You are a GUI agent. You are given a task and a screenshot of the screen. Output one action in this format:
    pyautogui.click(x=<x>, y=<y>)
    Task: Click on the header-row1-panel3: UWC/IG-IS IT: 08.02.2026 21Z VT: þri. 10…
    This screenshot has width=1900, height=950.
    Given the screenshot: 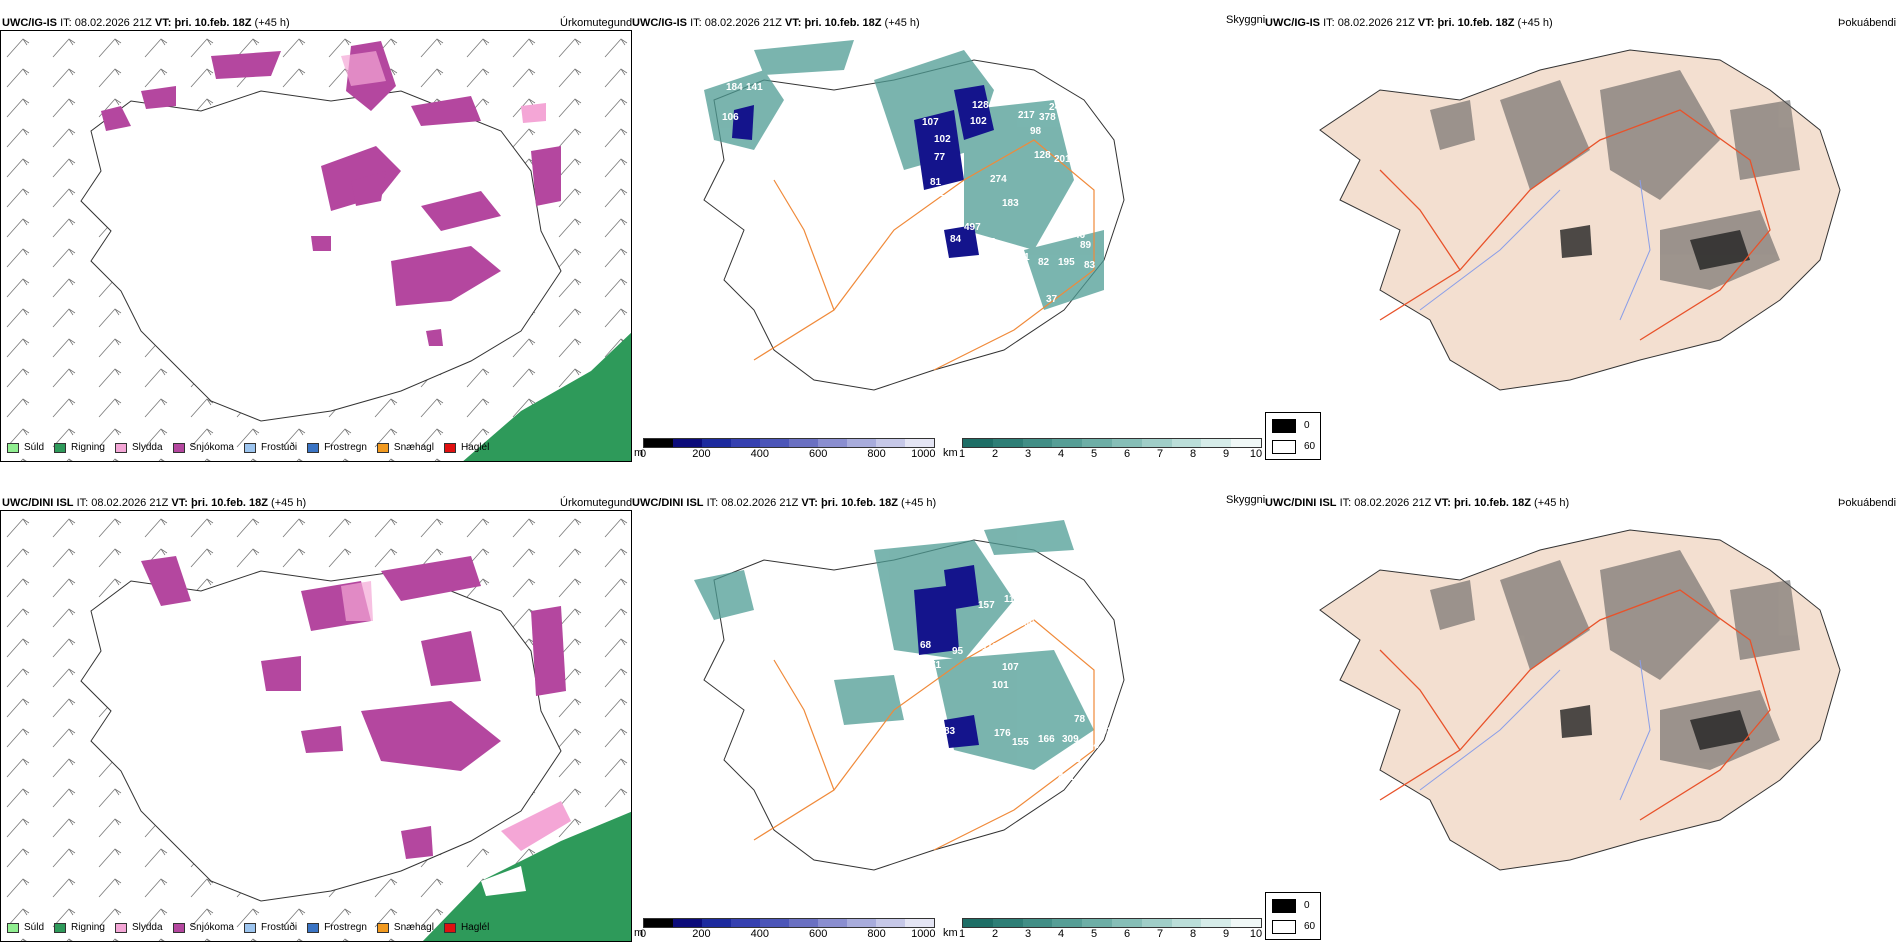 What is the action you would take?
    pyautogui.click(x=1409, y=23)
    